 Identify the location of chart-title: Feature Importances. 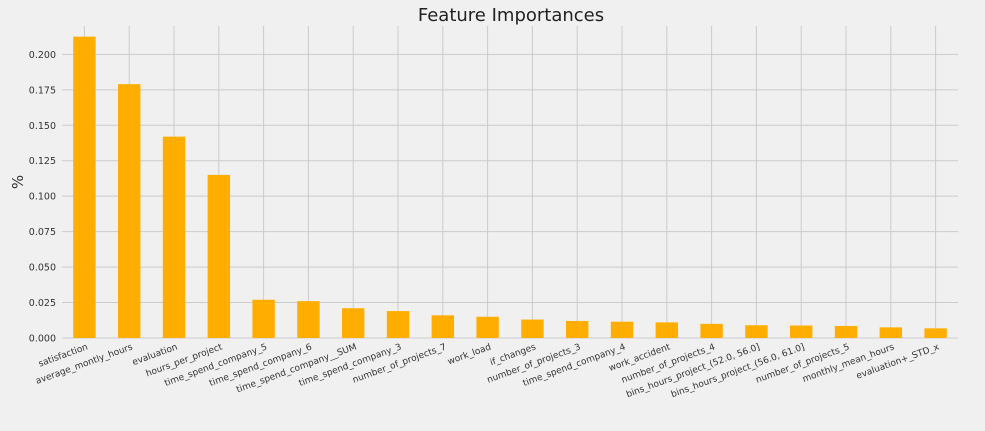
(511, 15).